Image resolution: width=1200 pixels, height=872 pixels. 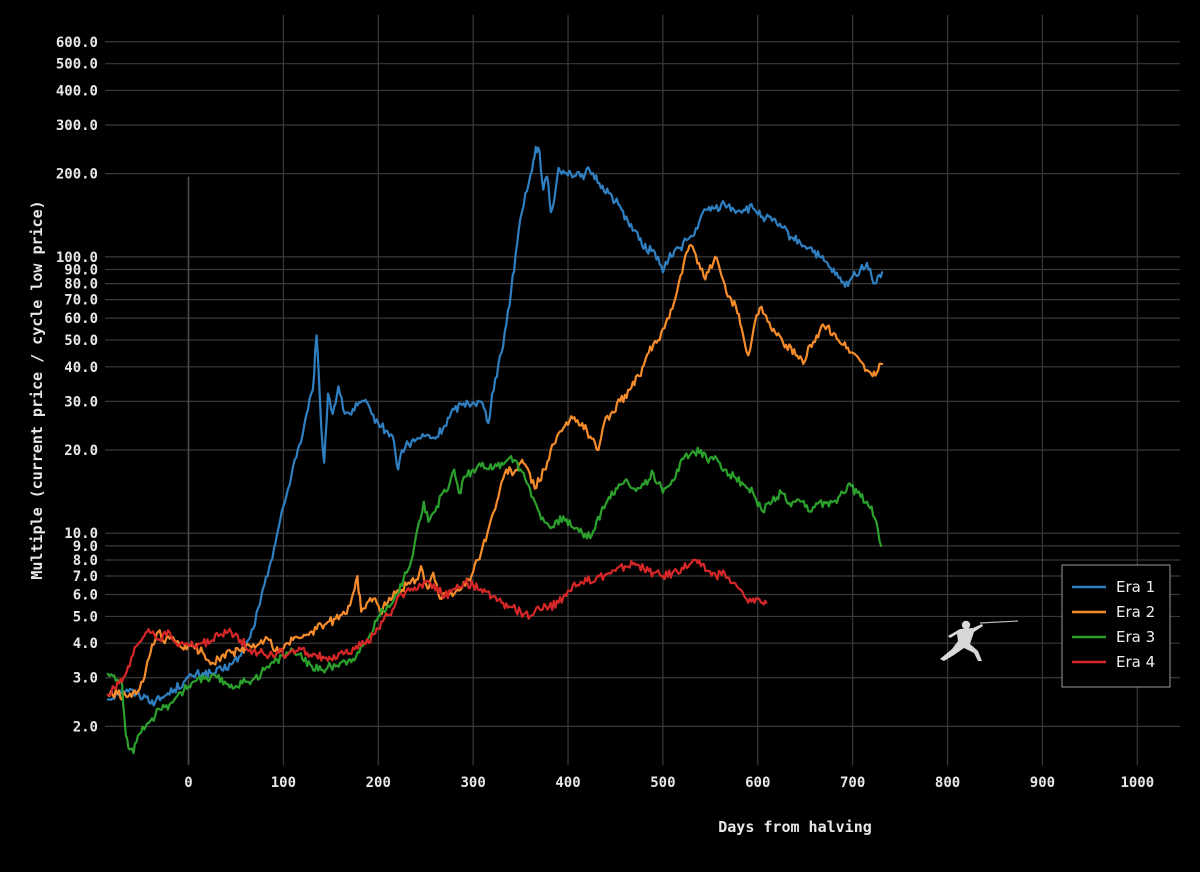 What do you see at coordinates (85, 644) in the screenshot?
I see `y-tick-label: 4.0` at bounding box center [85, 644].